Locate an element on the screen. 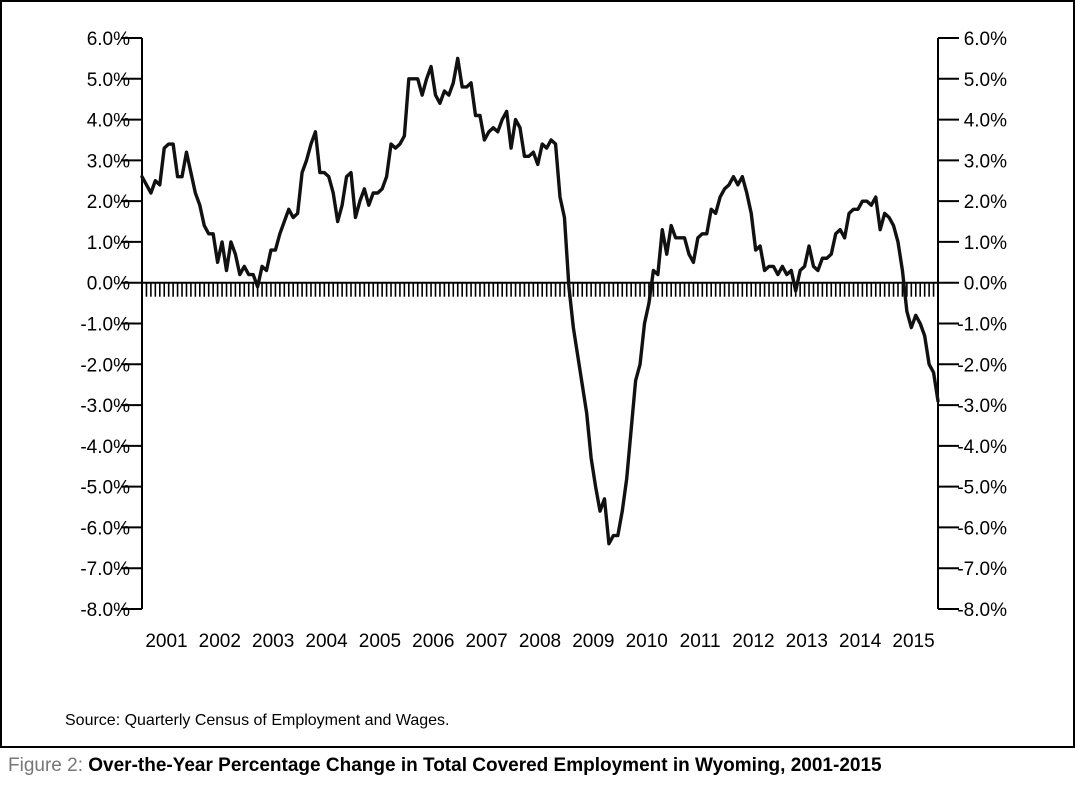 This screenshot has width=1075, height=788. y-tick-label-left: 3.0% is located at coordinates (108, 161).